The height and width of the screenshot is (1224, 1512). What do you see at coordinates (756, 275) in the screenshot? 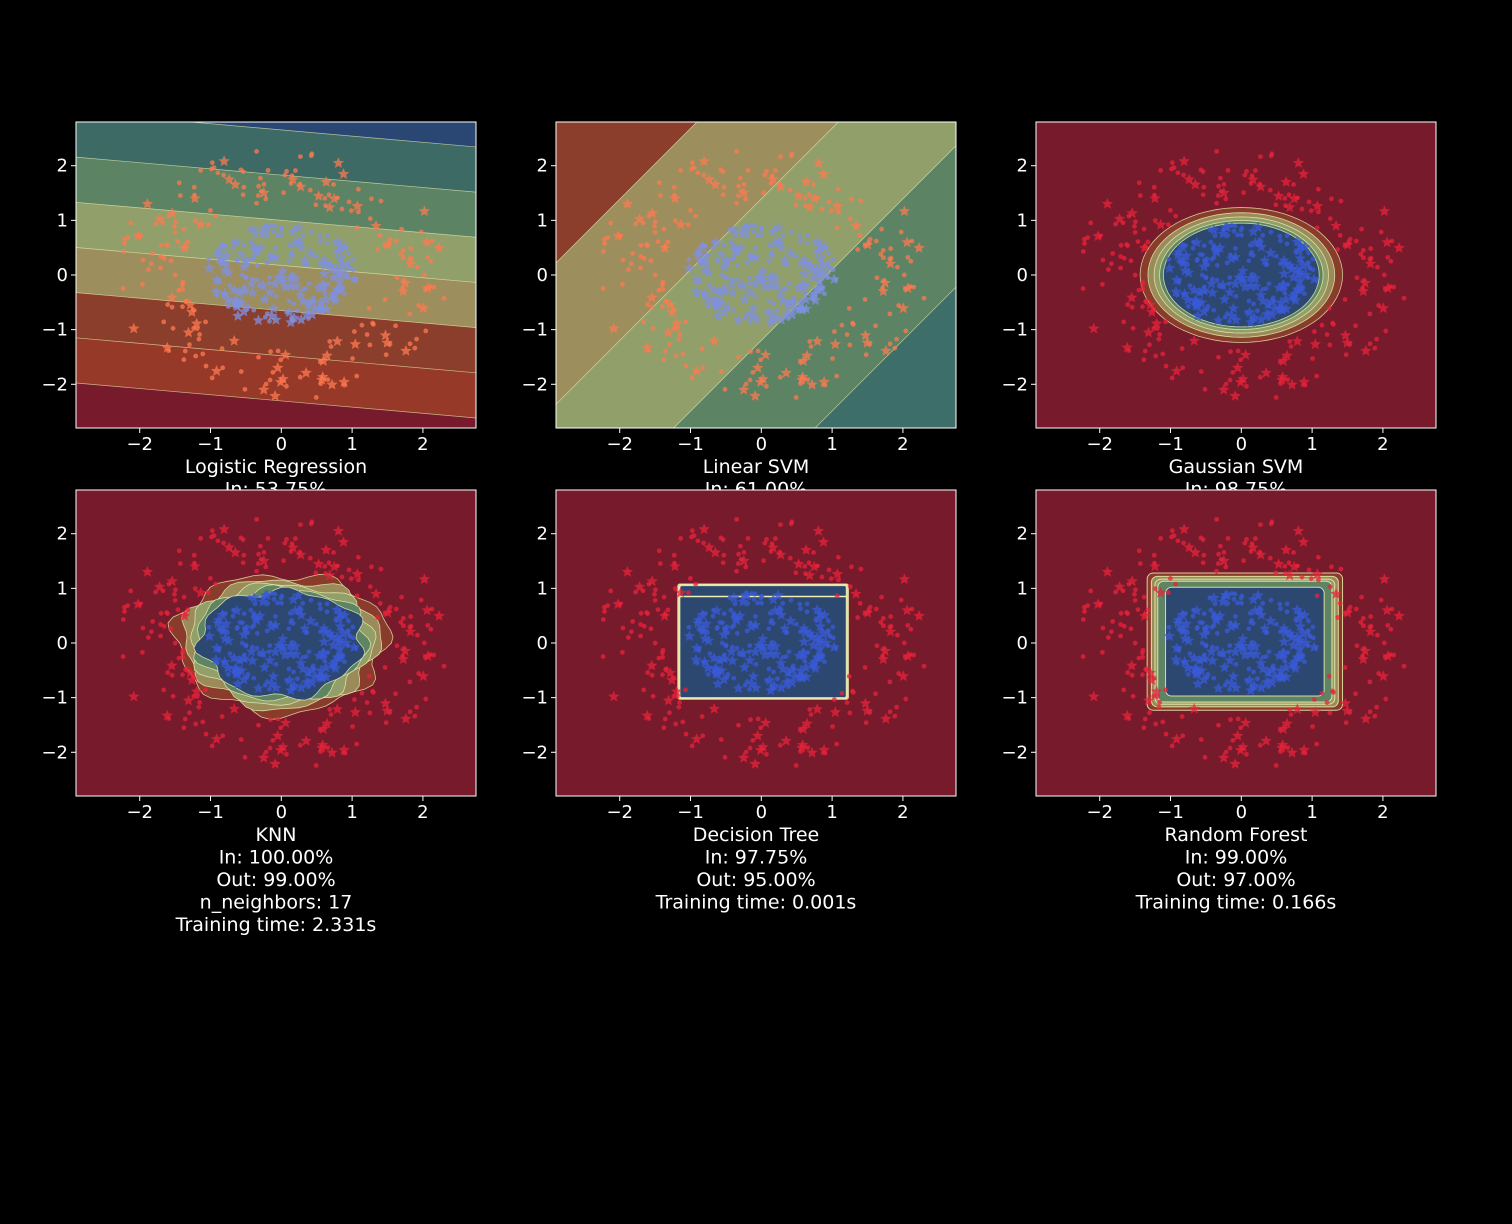
I see `plot-area` at bounding box center [756, 275].